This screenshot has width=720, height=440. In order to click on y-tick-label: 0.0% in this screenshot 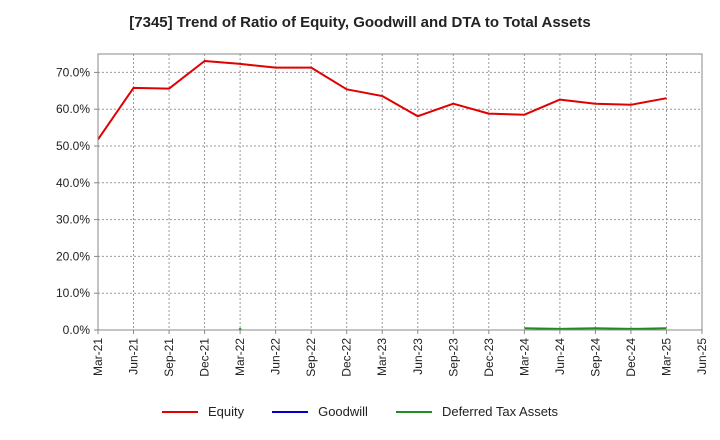, I will do `click(77, 330)`.